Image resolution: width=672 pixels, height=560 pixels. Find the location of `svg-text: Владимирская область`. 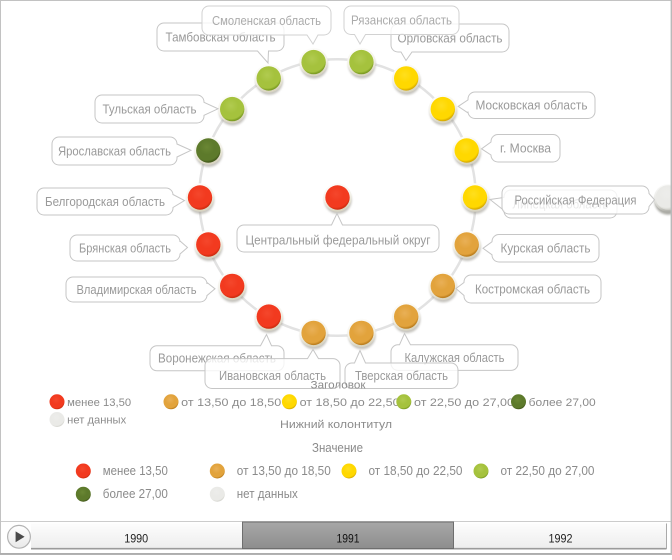

svg-text: Владимирская область is located at coordinates (137, 290).